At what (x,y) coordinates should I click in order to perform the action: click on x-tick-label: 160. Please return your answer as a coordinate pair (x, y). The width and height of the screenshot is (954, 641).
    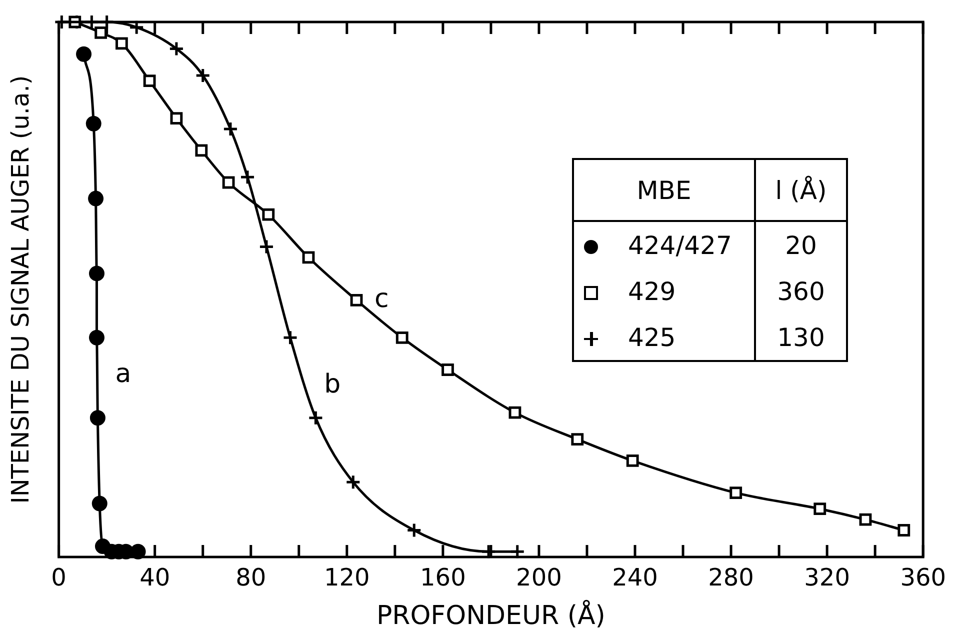
    Looking at the image, I should click on (443, 578).